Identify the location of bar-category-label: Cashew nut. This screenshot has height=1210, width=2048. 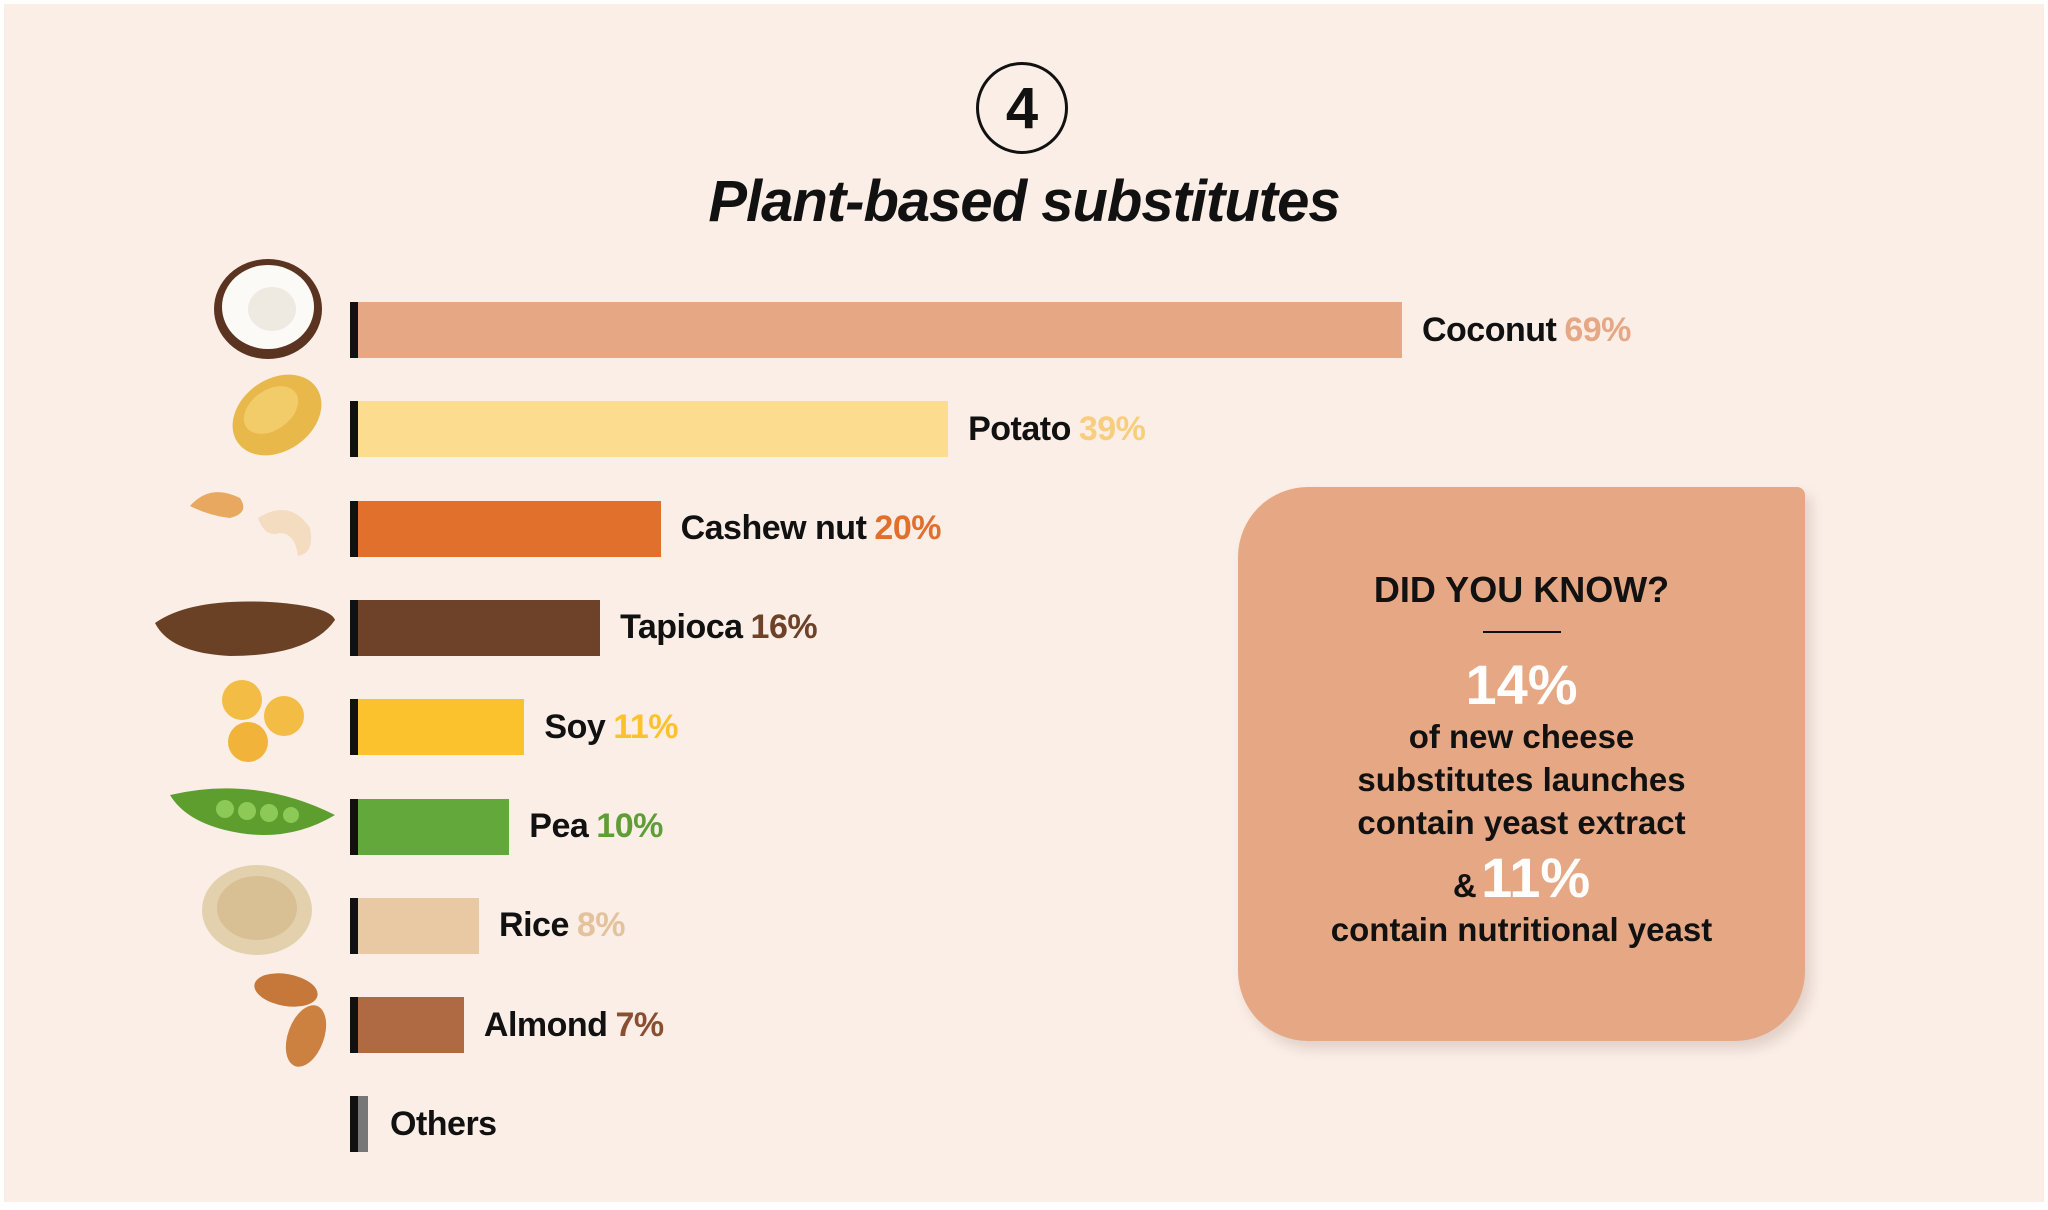
(773, 528).